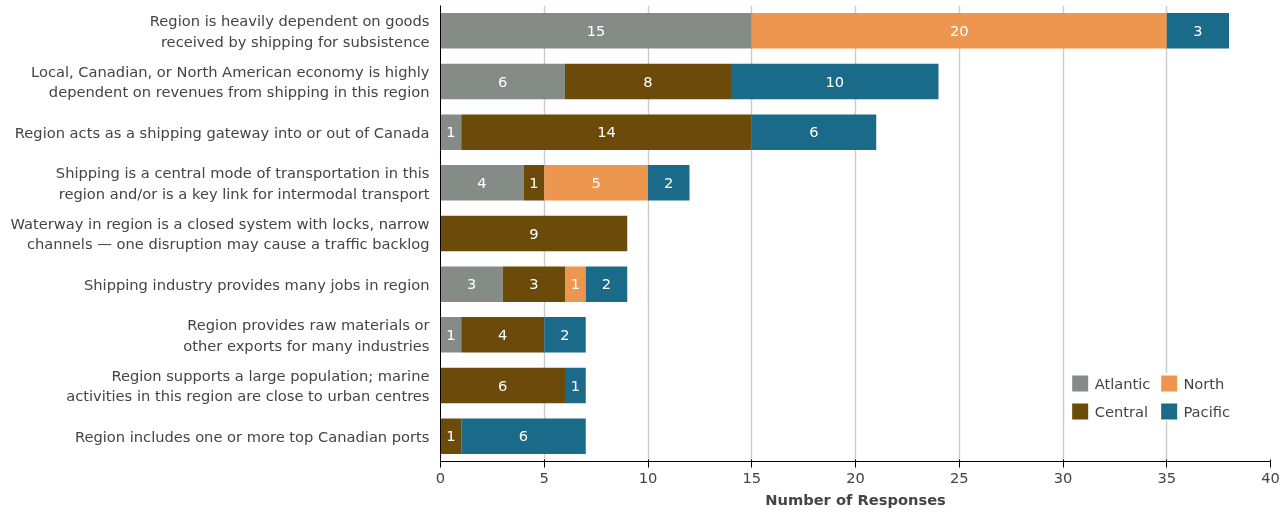  I want to click on legend-label: Central, so click(1121, 411).